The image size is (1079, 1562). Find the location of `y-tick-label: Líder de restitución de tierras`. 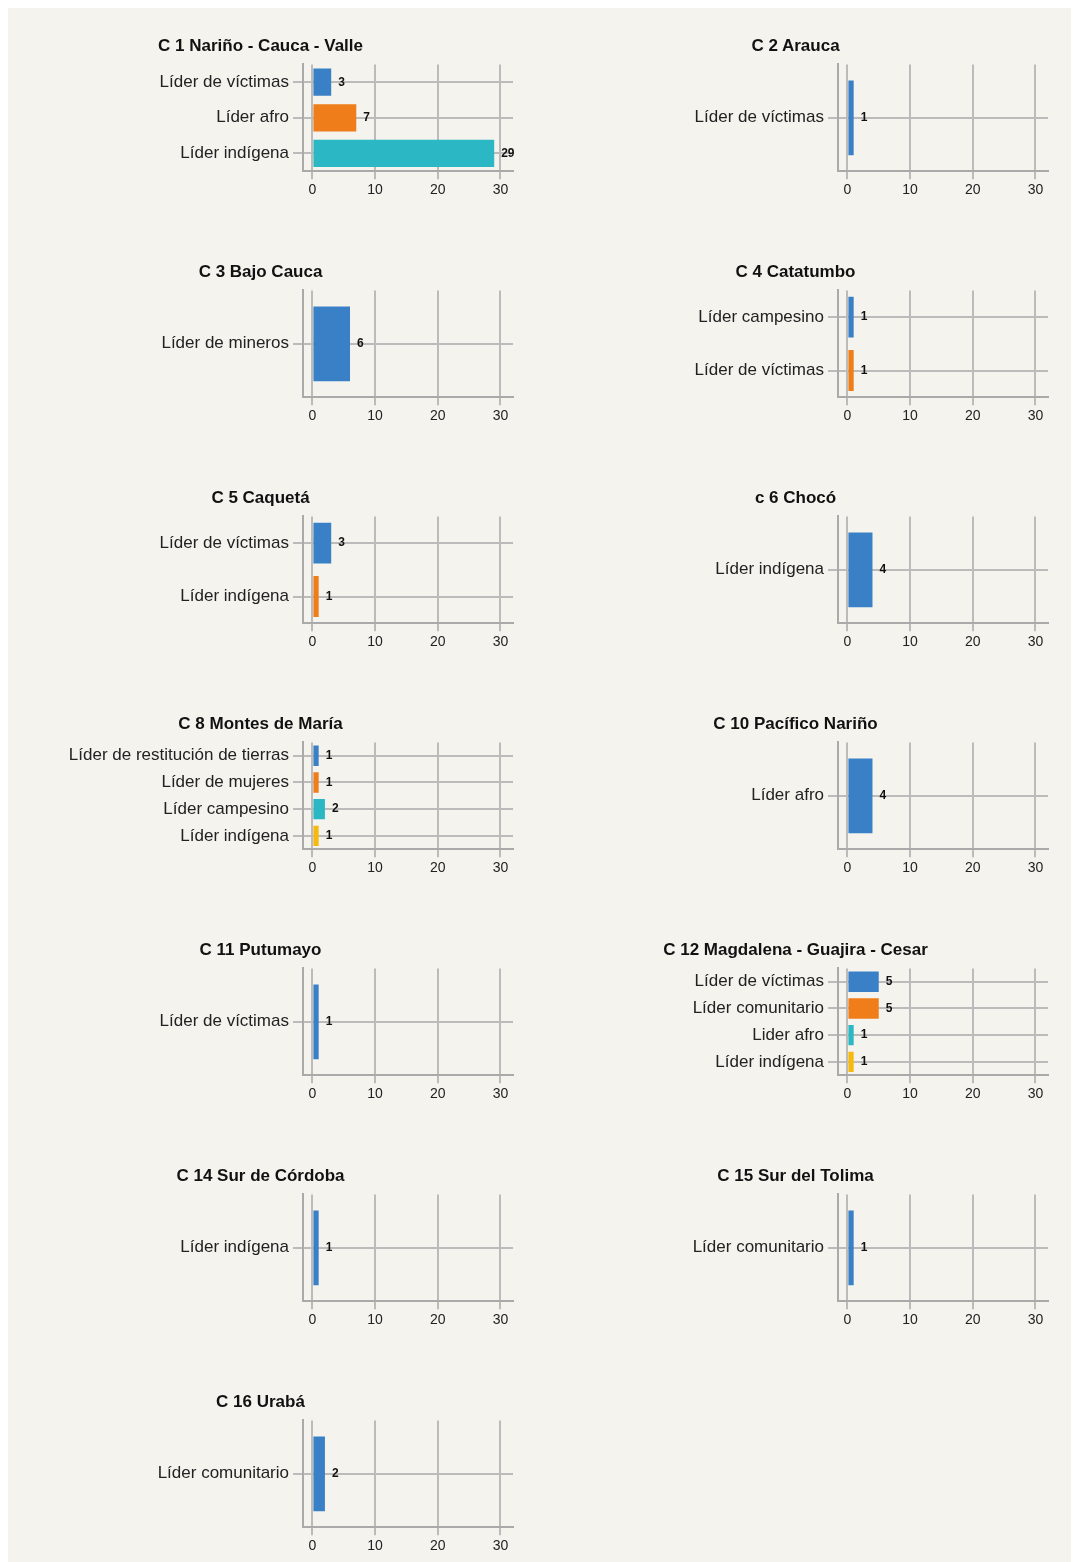

y-tick-label: Líder de restitución de tierras is located at coordinates (178, 755).